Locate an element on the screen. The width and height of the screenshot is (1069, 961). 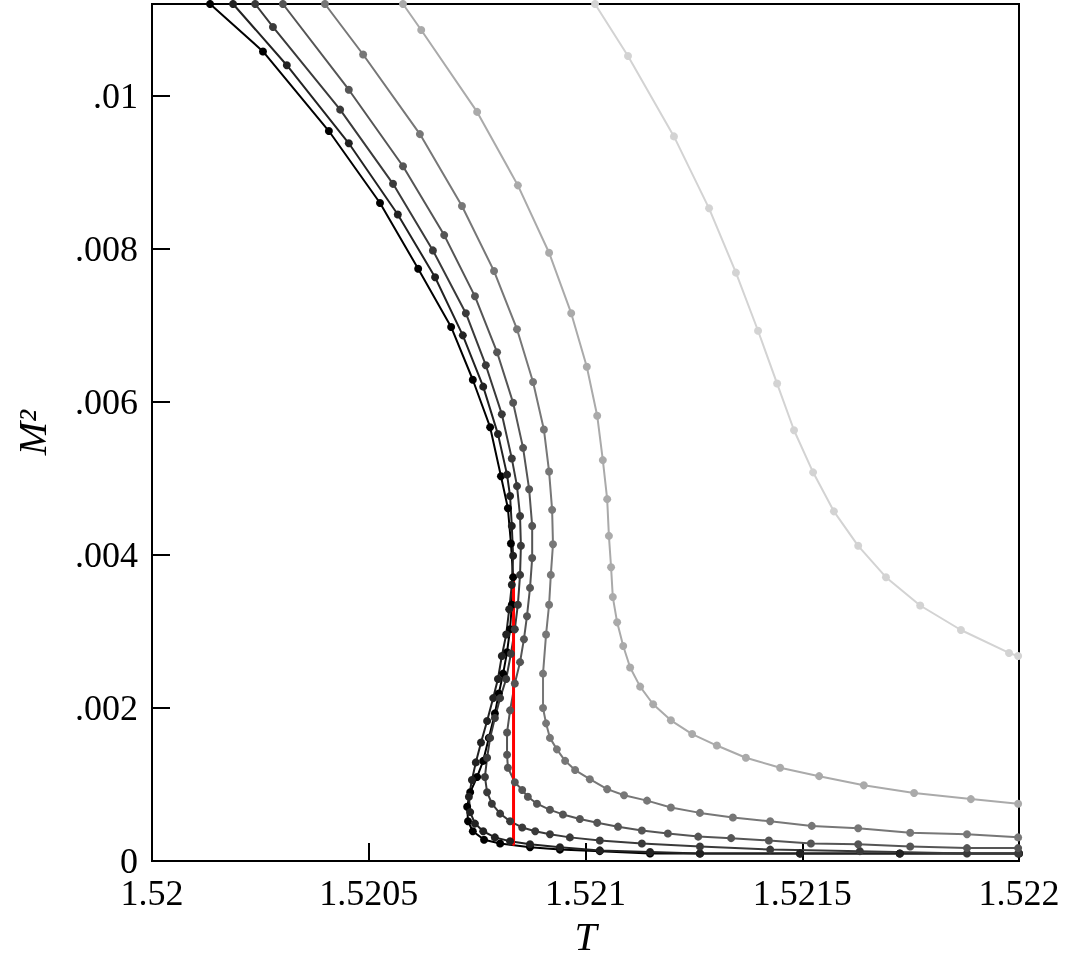
y-axis-title: M² is located at coordinates (32, 432).